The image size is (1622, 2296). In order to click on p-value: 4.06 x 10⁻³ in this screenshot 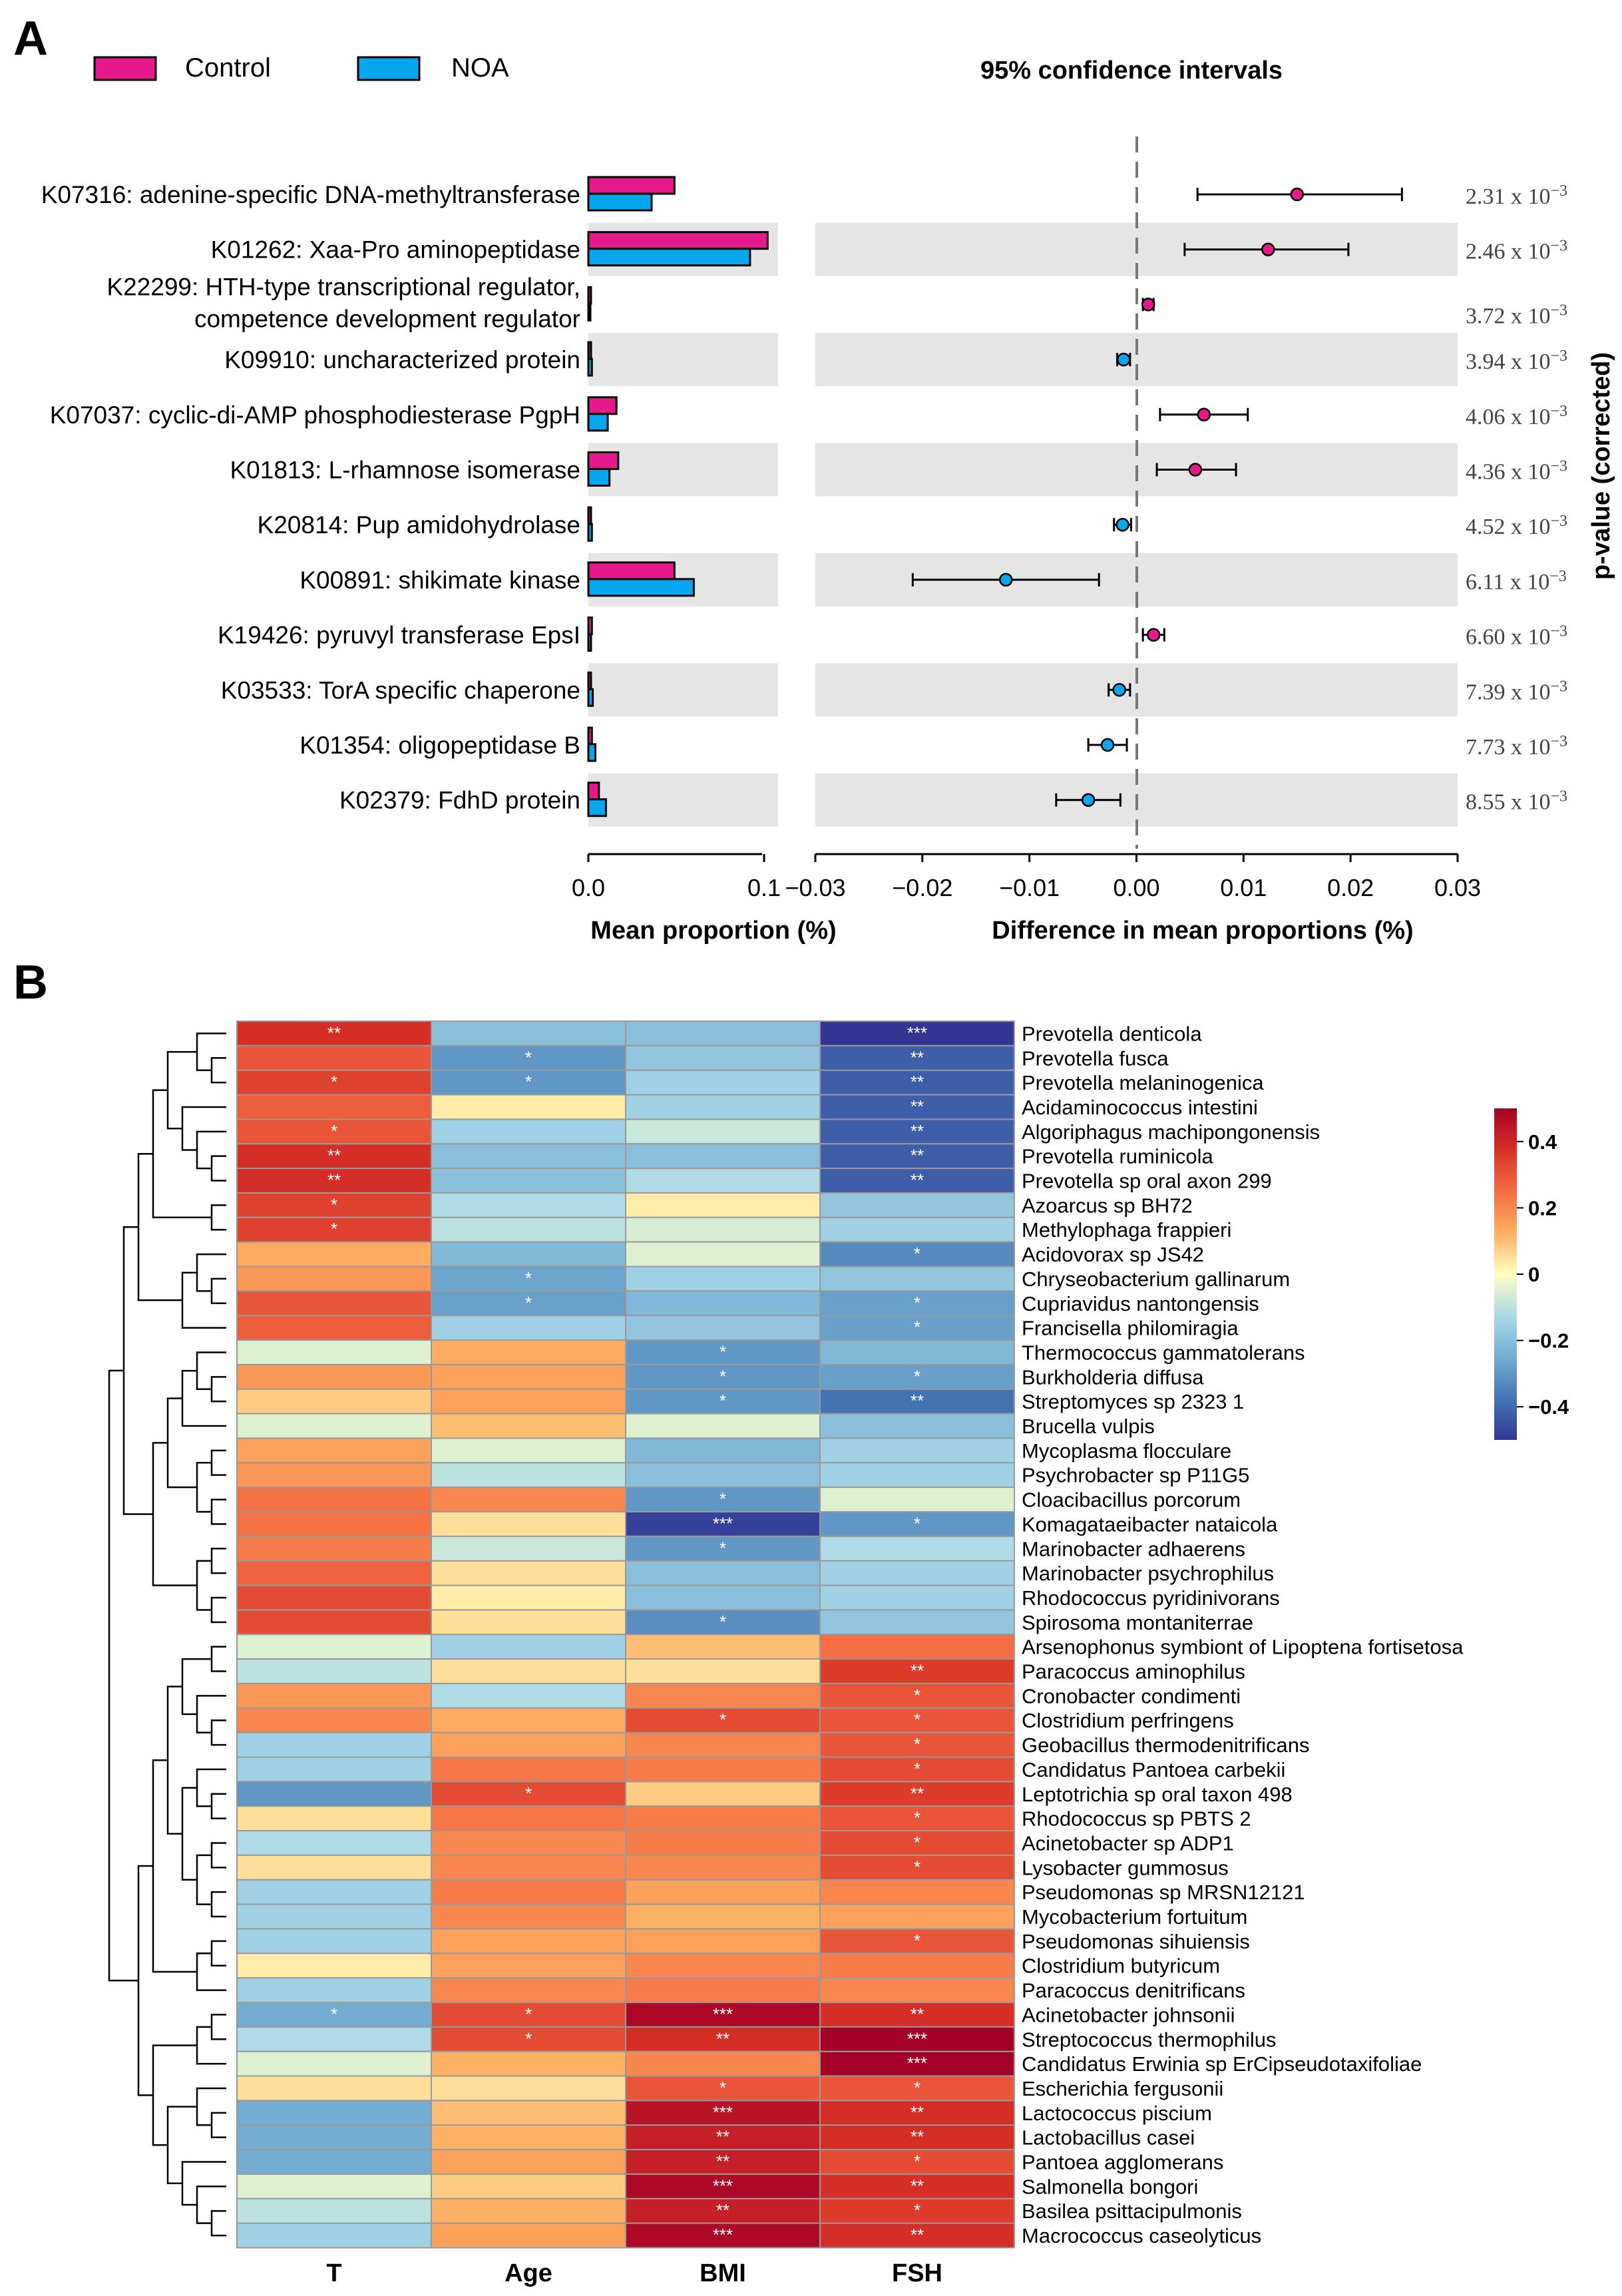, I will do `click(1516, 416)`.